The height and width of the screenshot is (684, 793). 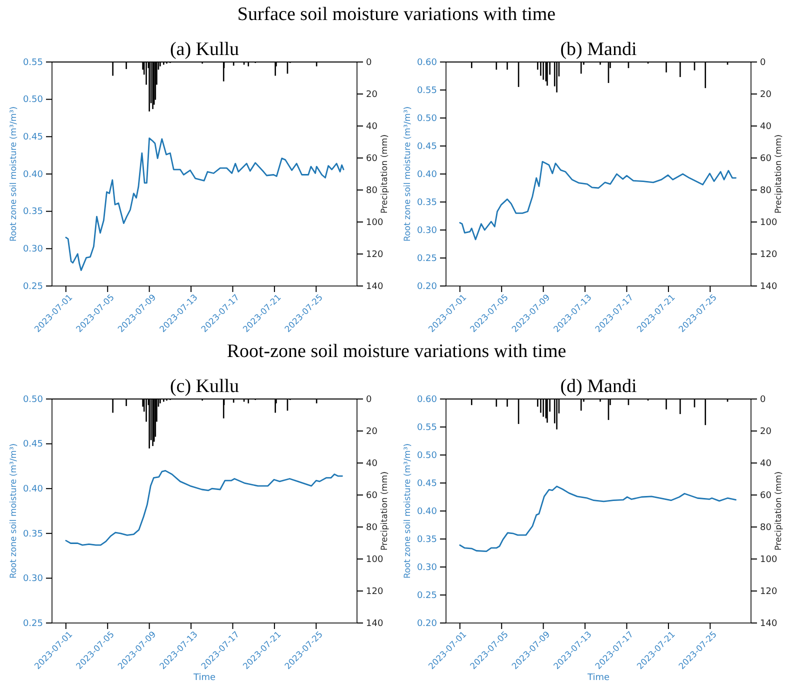 I want to click on chart-title: (c) Kullu, so click(x=205, y=386).